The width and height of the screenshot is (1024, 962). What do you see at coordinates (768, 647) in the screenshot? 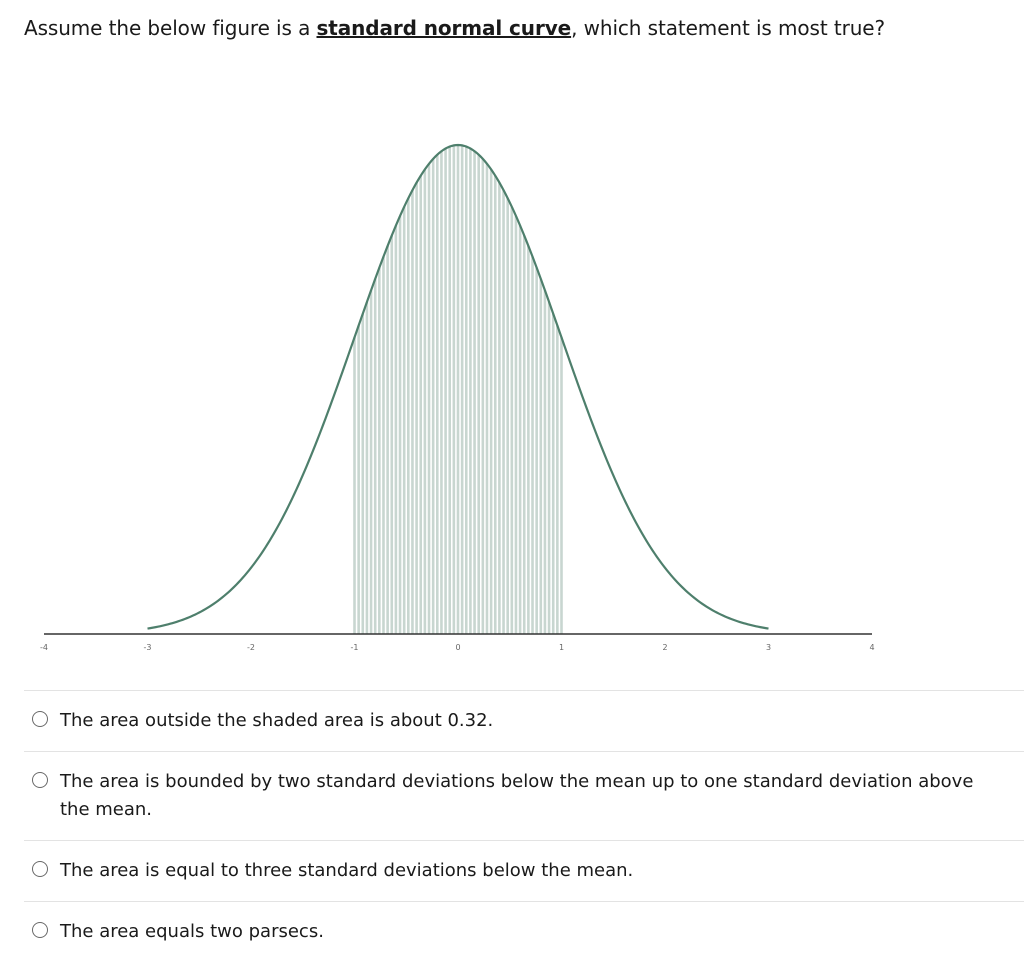
I see `x-tick-label: 3` at bounding box center [768, 647].